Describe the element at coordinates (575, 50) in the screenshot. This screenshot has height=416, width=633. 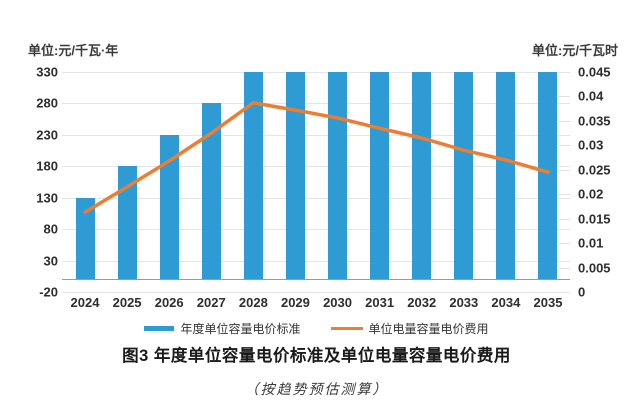
I see `right-axis-unit-label: 单位:元/千瓦时` at that location.